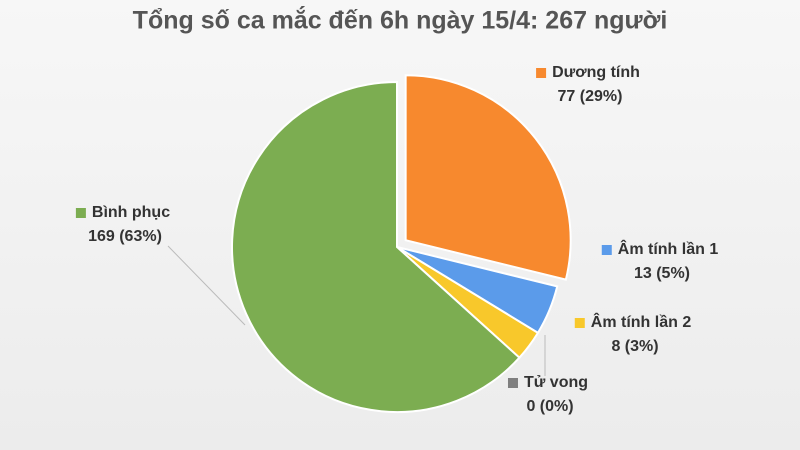 Image resolution: width=800 pixels, height=450 pixels. What do you see at coordinates (590, 96) in the screenshot?
I see `value-label: 77 (29%)` at bounding box center [590, 96].